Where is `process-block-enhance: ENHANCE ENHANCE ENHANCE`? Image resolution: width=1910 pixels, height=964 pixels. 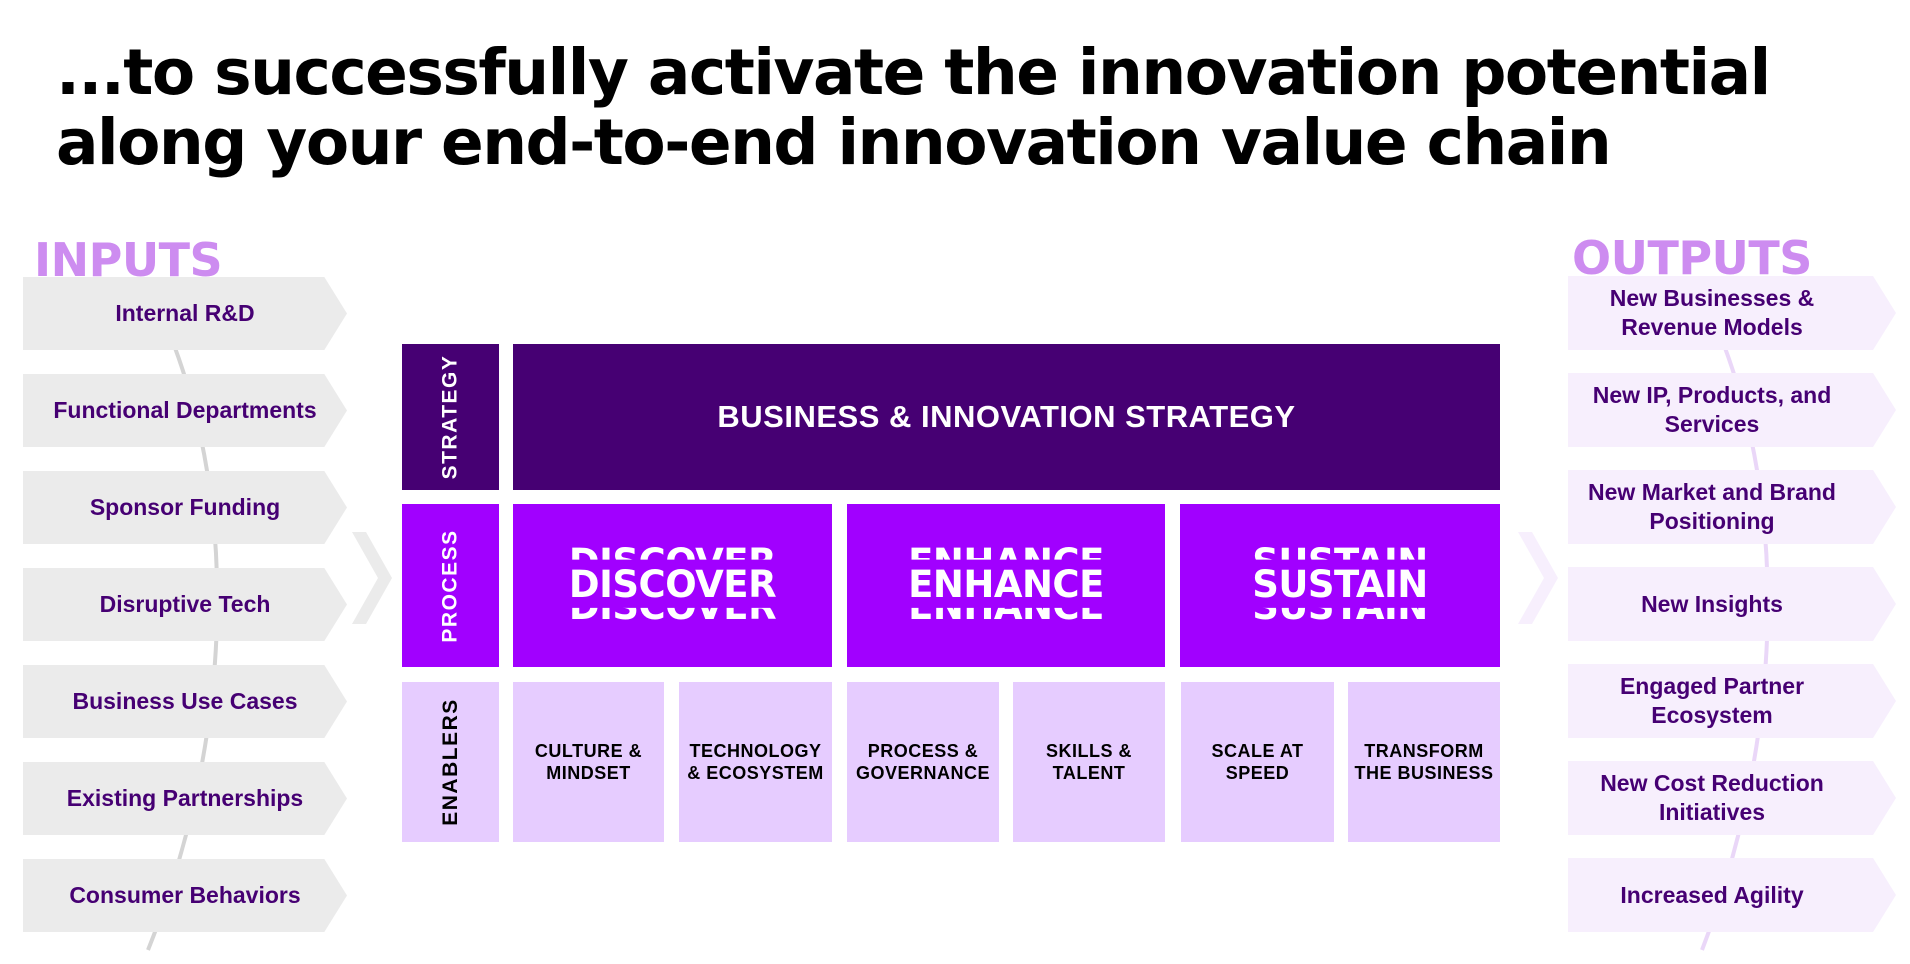 process-block-enhance: ENHANCE ENHANCE ENHANCE is located at coordinates (1006, 585).